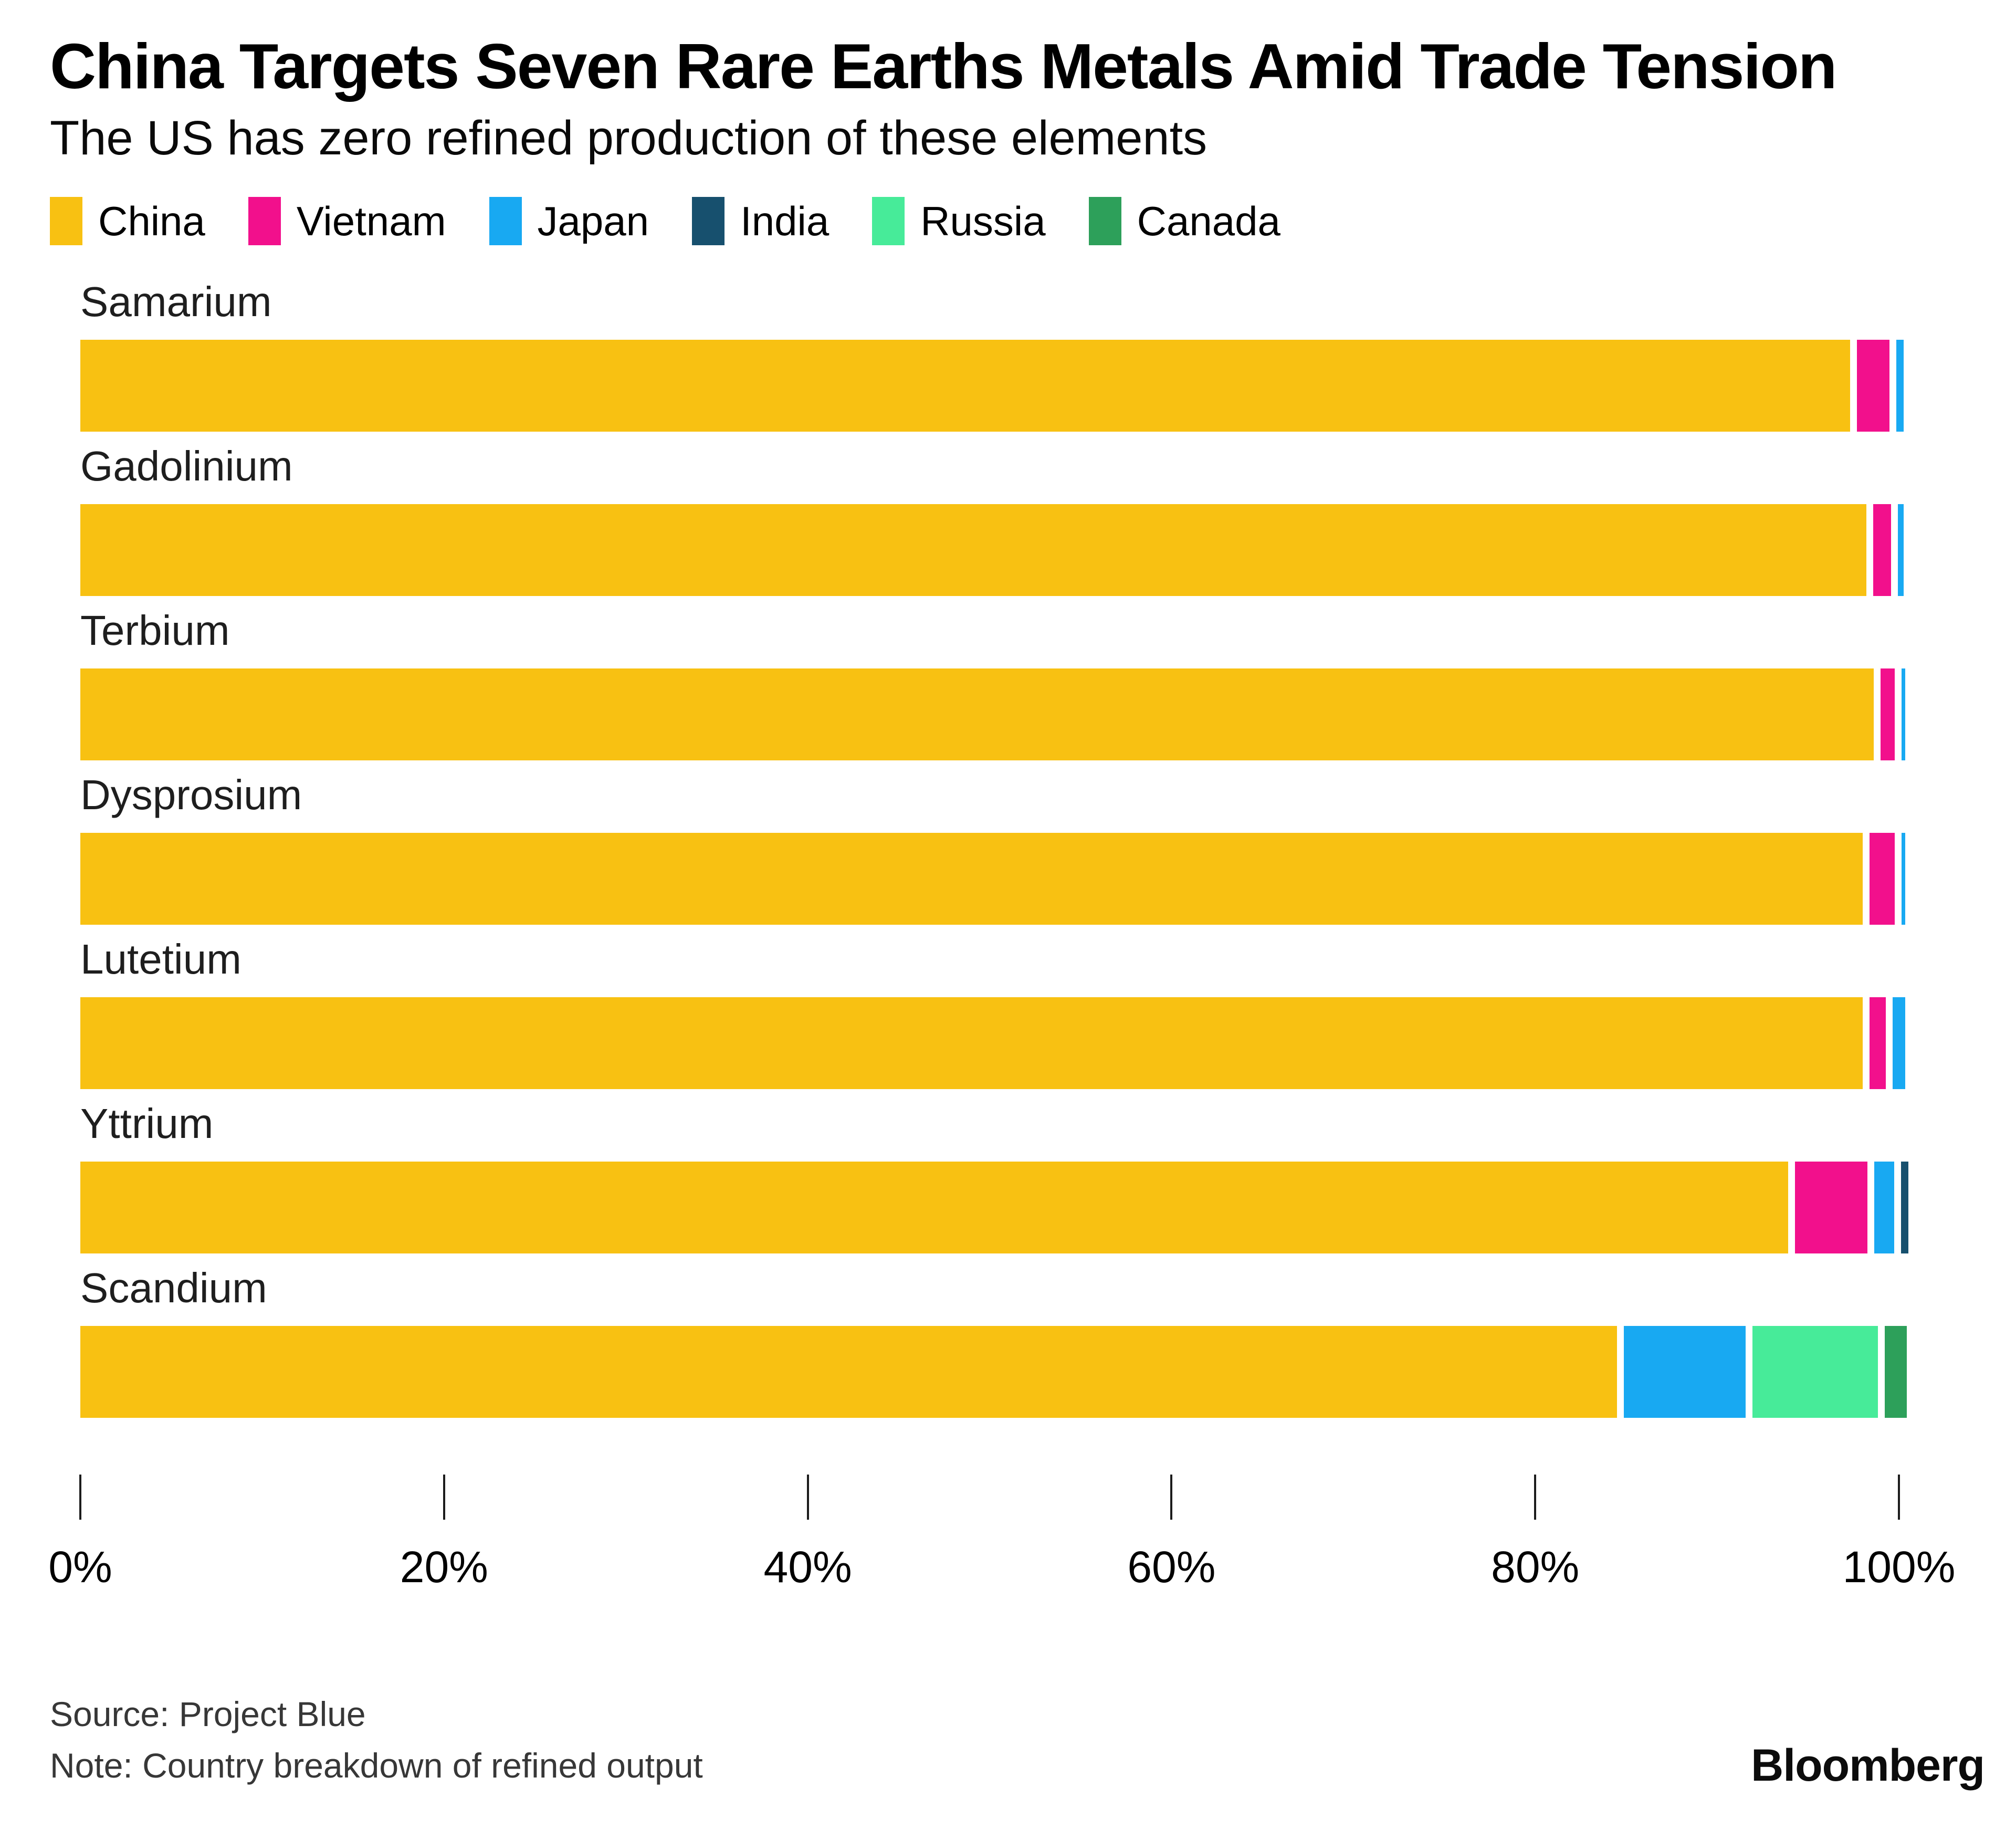  What do you see at coordinates (147, 1123) in the screenshot?
I see `bar-label: Yttrium` at bounding box center [147, 1123].